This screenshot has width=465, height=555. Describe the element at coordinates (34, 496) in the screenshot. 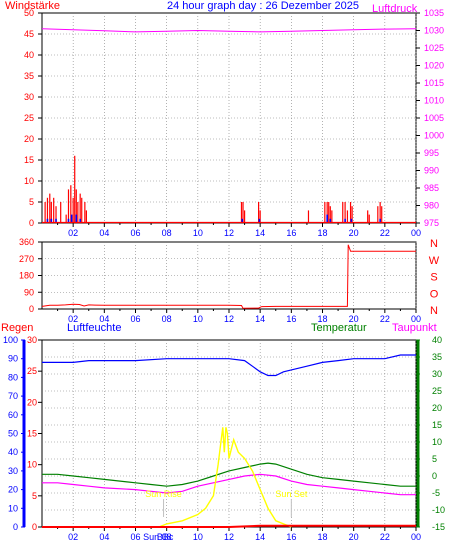

I see `rain-tick-label: 5` at that location.